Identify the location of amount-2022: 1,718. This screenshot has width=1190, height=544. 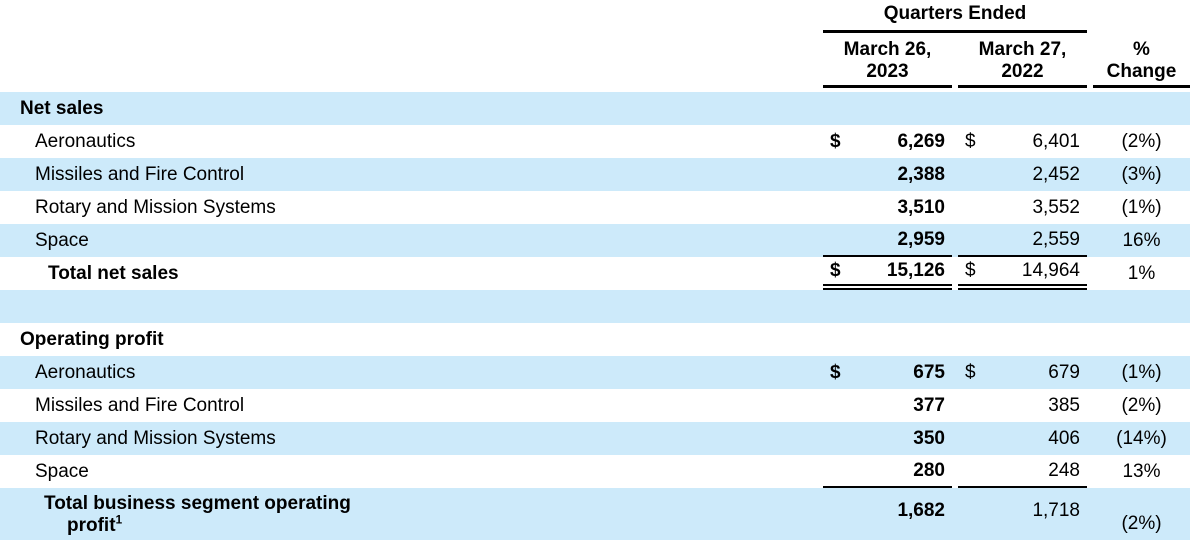
(1022, 510).